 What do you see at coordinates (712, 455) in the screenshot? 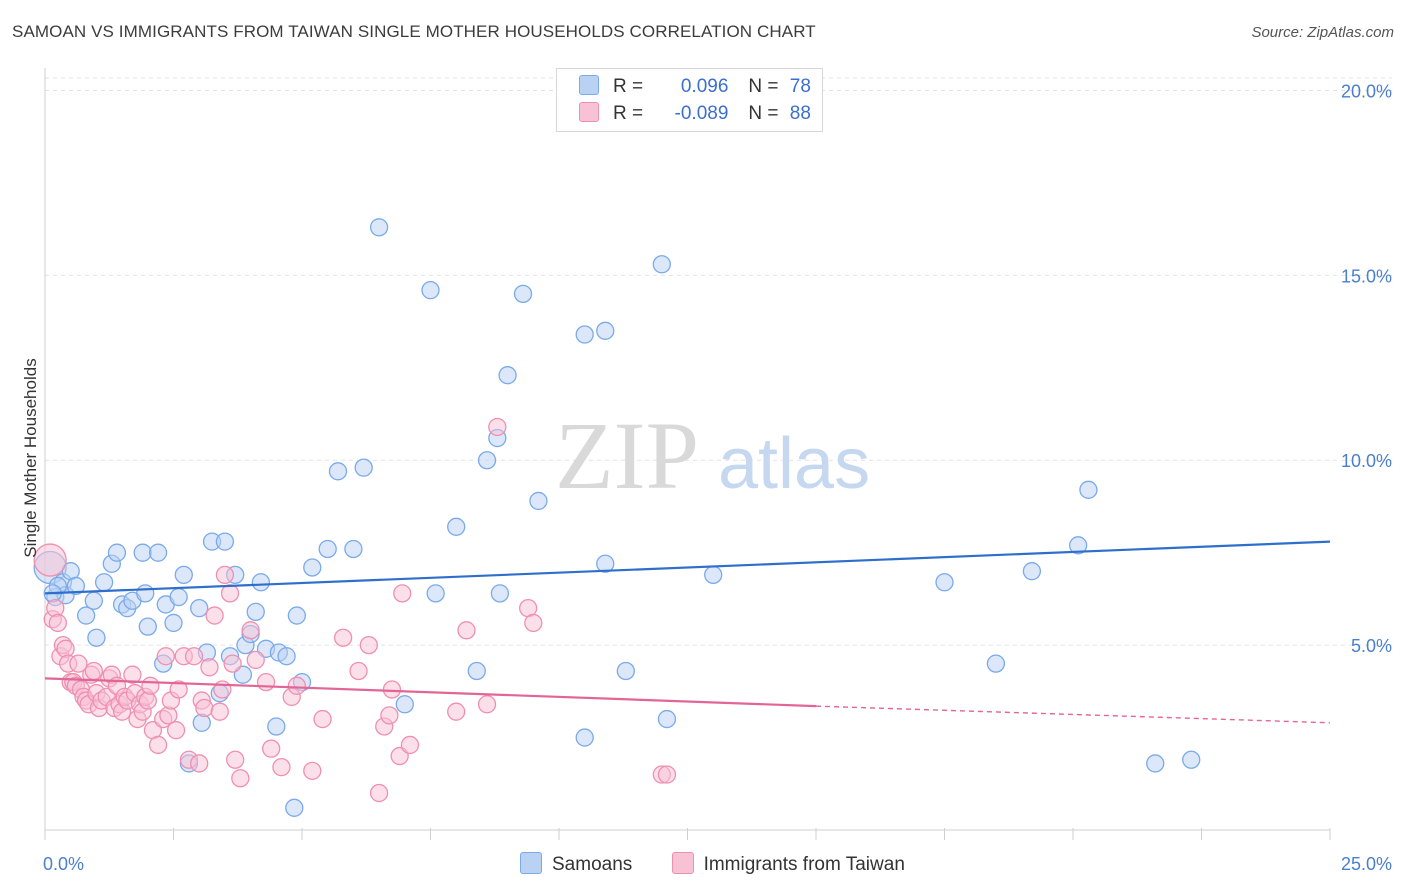
I see `watermark: ZIP atlas` at bounding box center [712, 455].